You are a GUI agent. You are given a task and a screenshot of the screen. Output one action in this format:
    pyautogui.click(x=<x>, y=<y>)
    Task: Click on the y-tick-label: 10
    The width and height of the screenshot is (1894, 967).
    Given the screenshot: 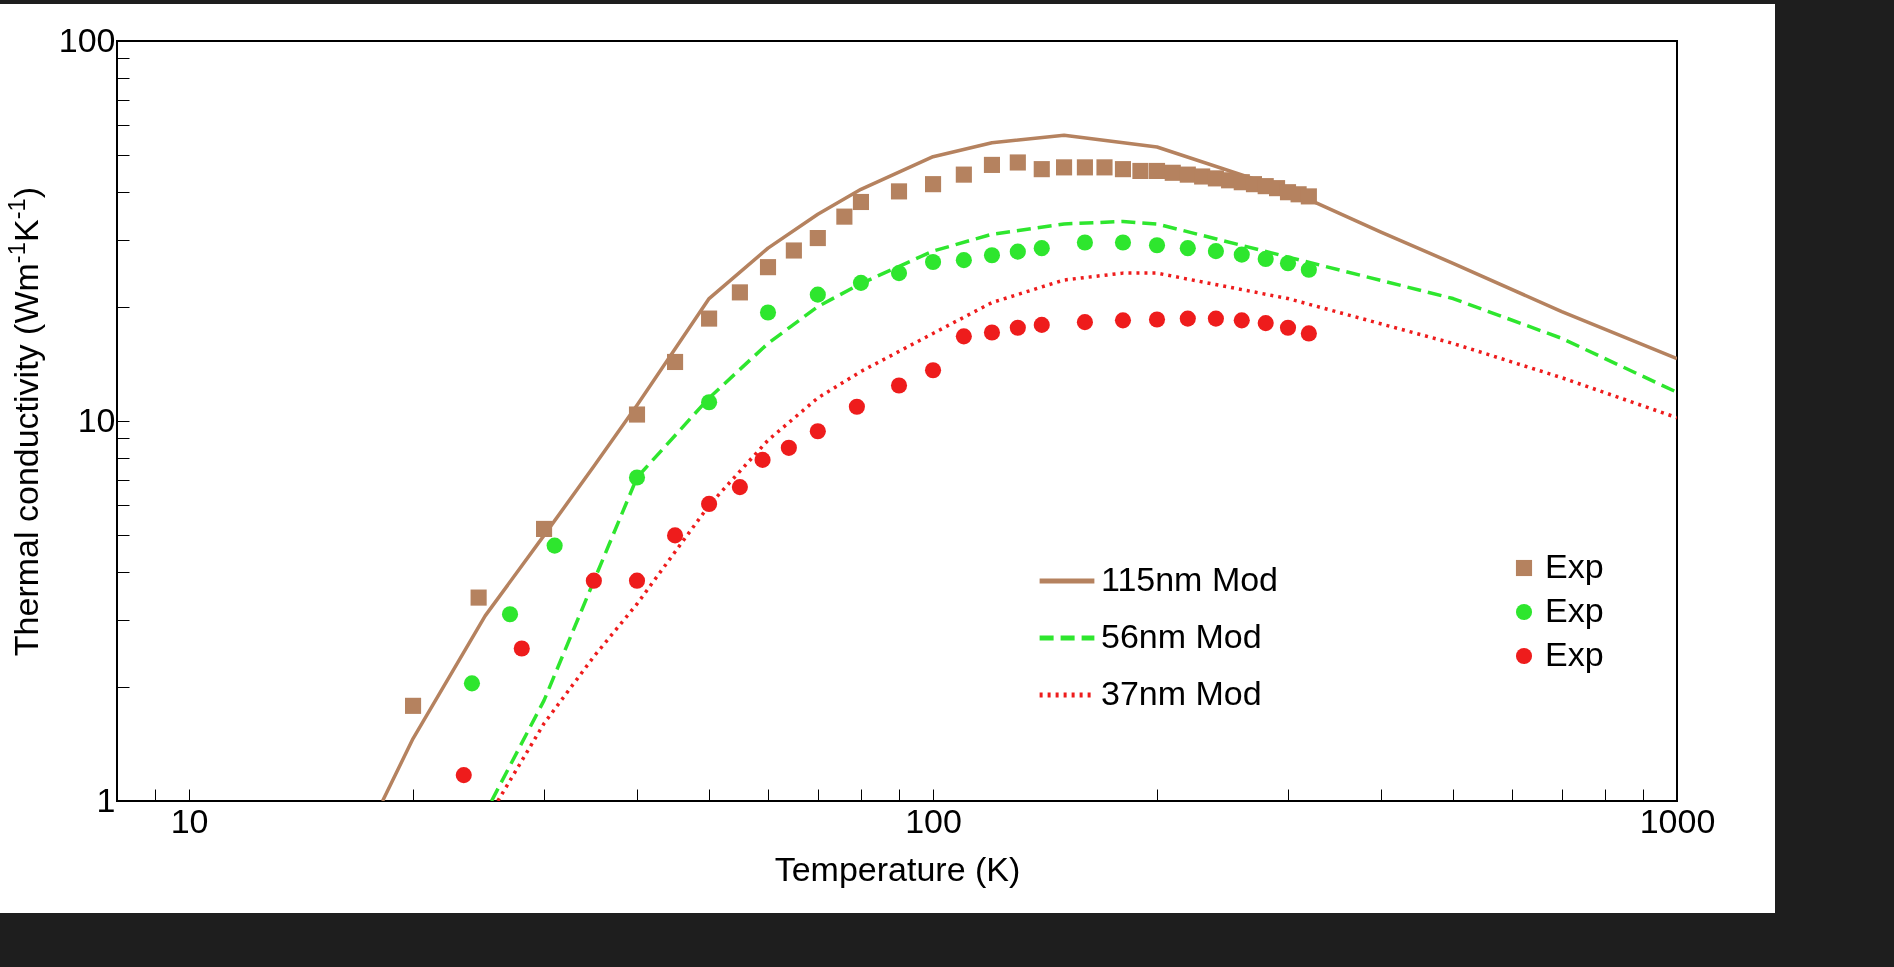 What is the action you would take?
    pyautogui.click(x=96, y=419)
    